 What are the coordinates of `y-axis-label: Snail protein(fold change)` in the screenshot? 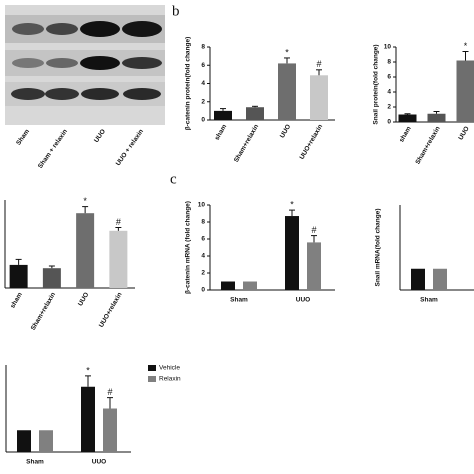 It's located at (376, 84).